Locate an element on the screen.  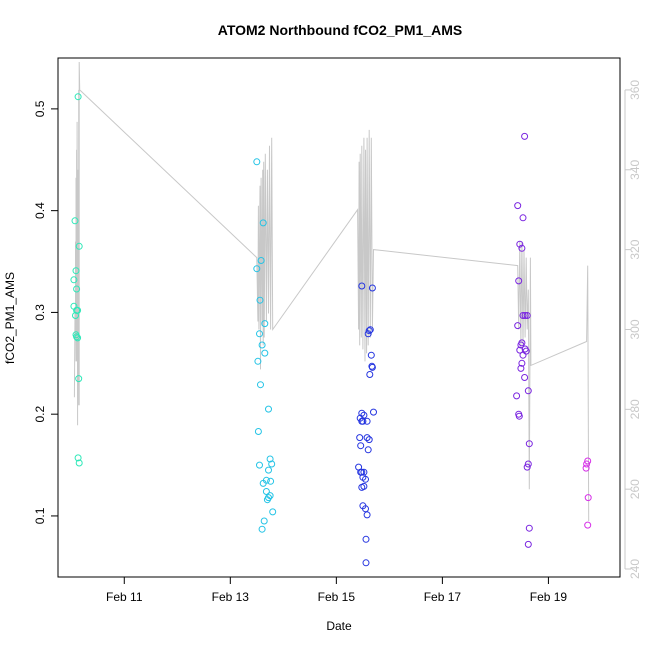
y2-tick-label: 280 is located at coordinates (635, 409).